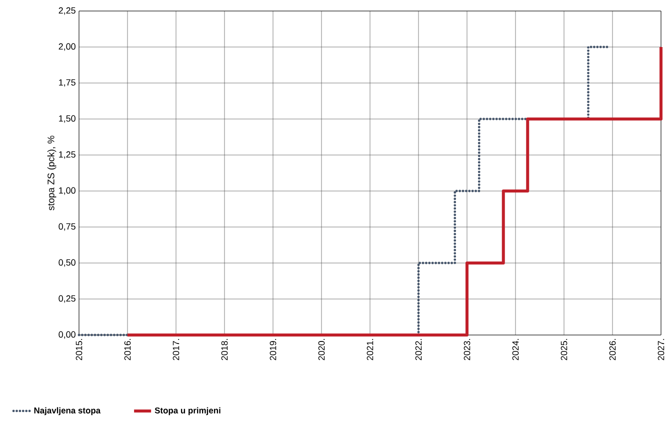 Image resolution: width=669 pixels, height=437 pixels. Describe the element at coordinates (467, 349) in the screenshot. I see `x-tick-label: 2023.` at that location.